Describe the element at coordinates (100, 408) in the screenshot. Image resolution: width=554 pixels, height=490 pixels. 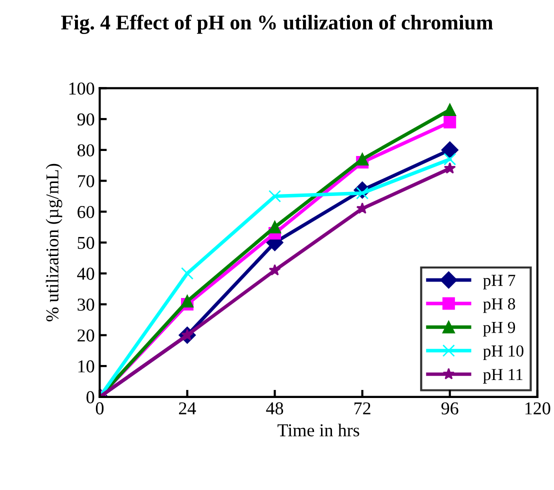
I see `x-tick-label: 0` at that location.